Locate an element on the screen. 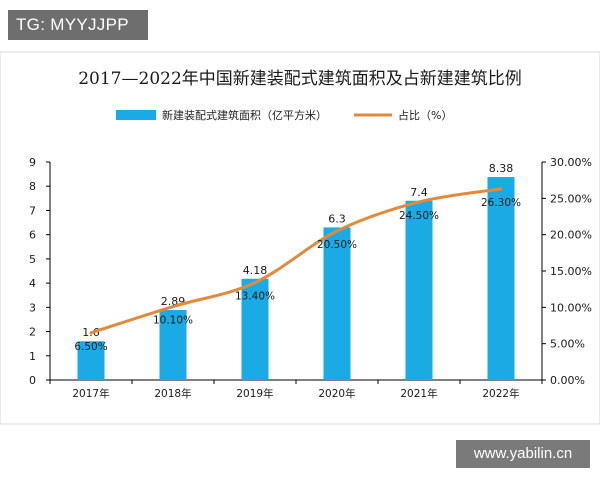 The height and width of the screenshot is (480, 600). line-value-label: 20.50% is located at coordinates (337, 245).